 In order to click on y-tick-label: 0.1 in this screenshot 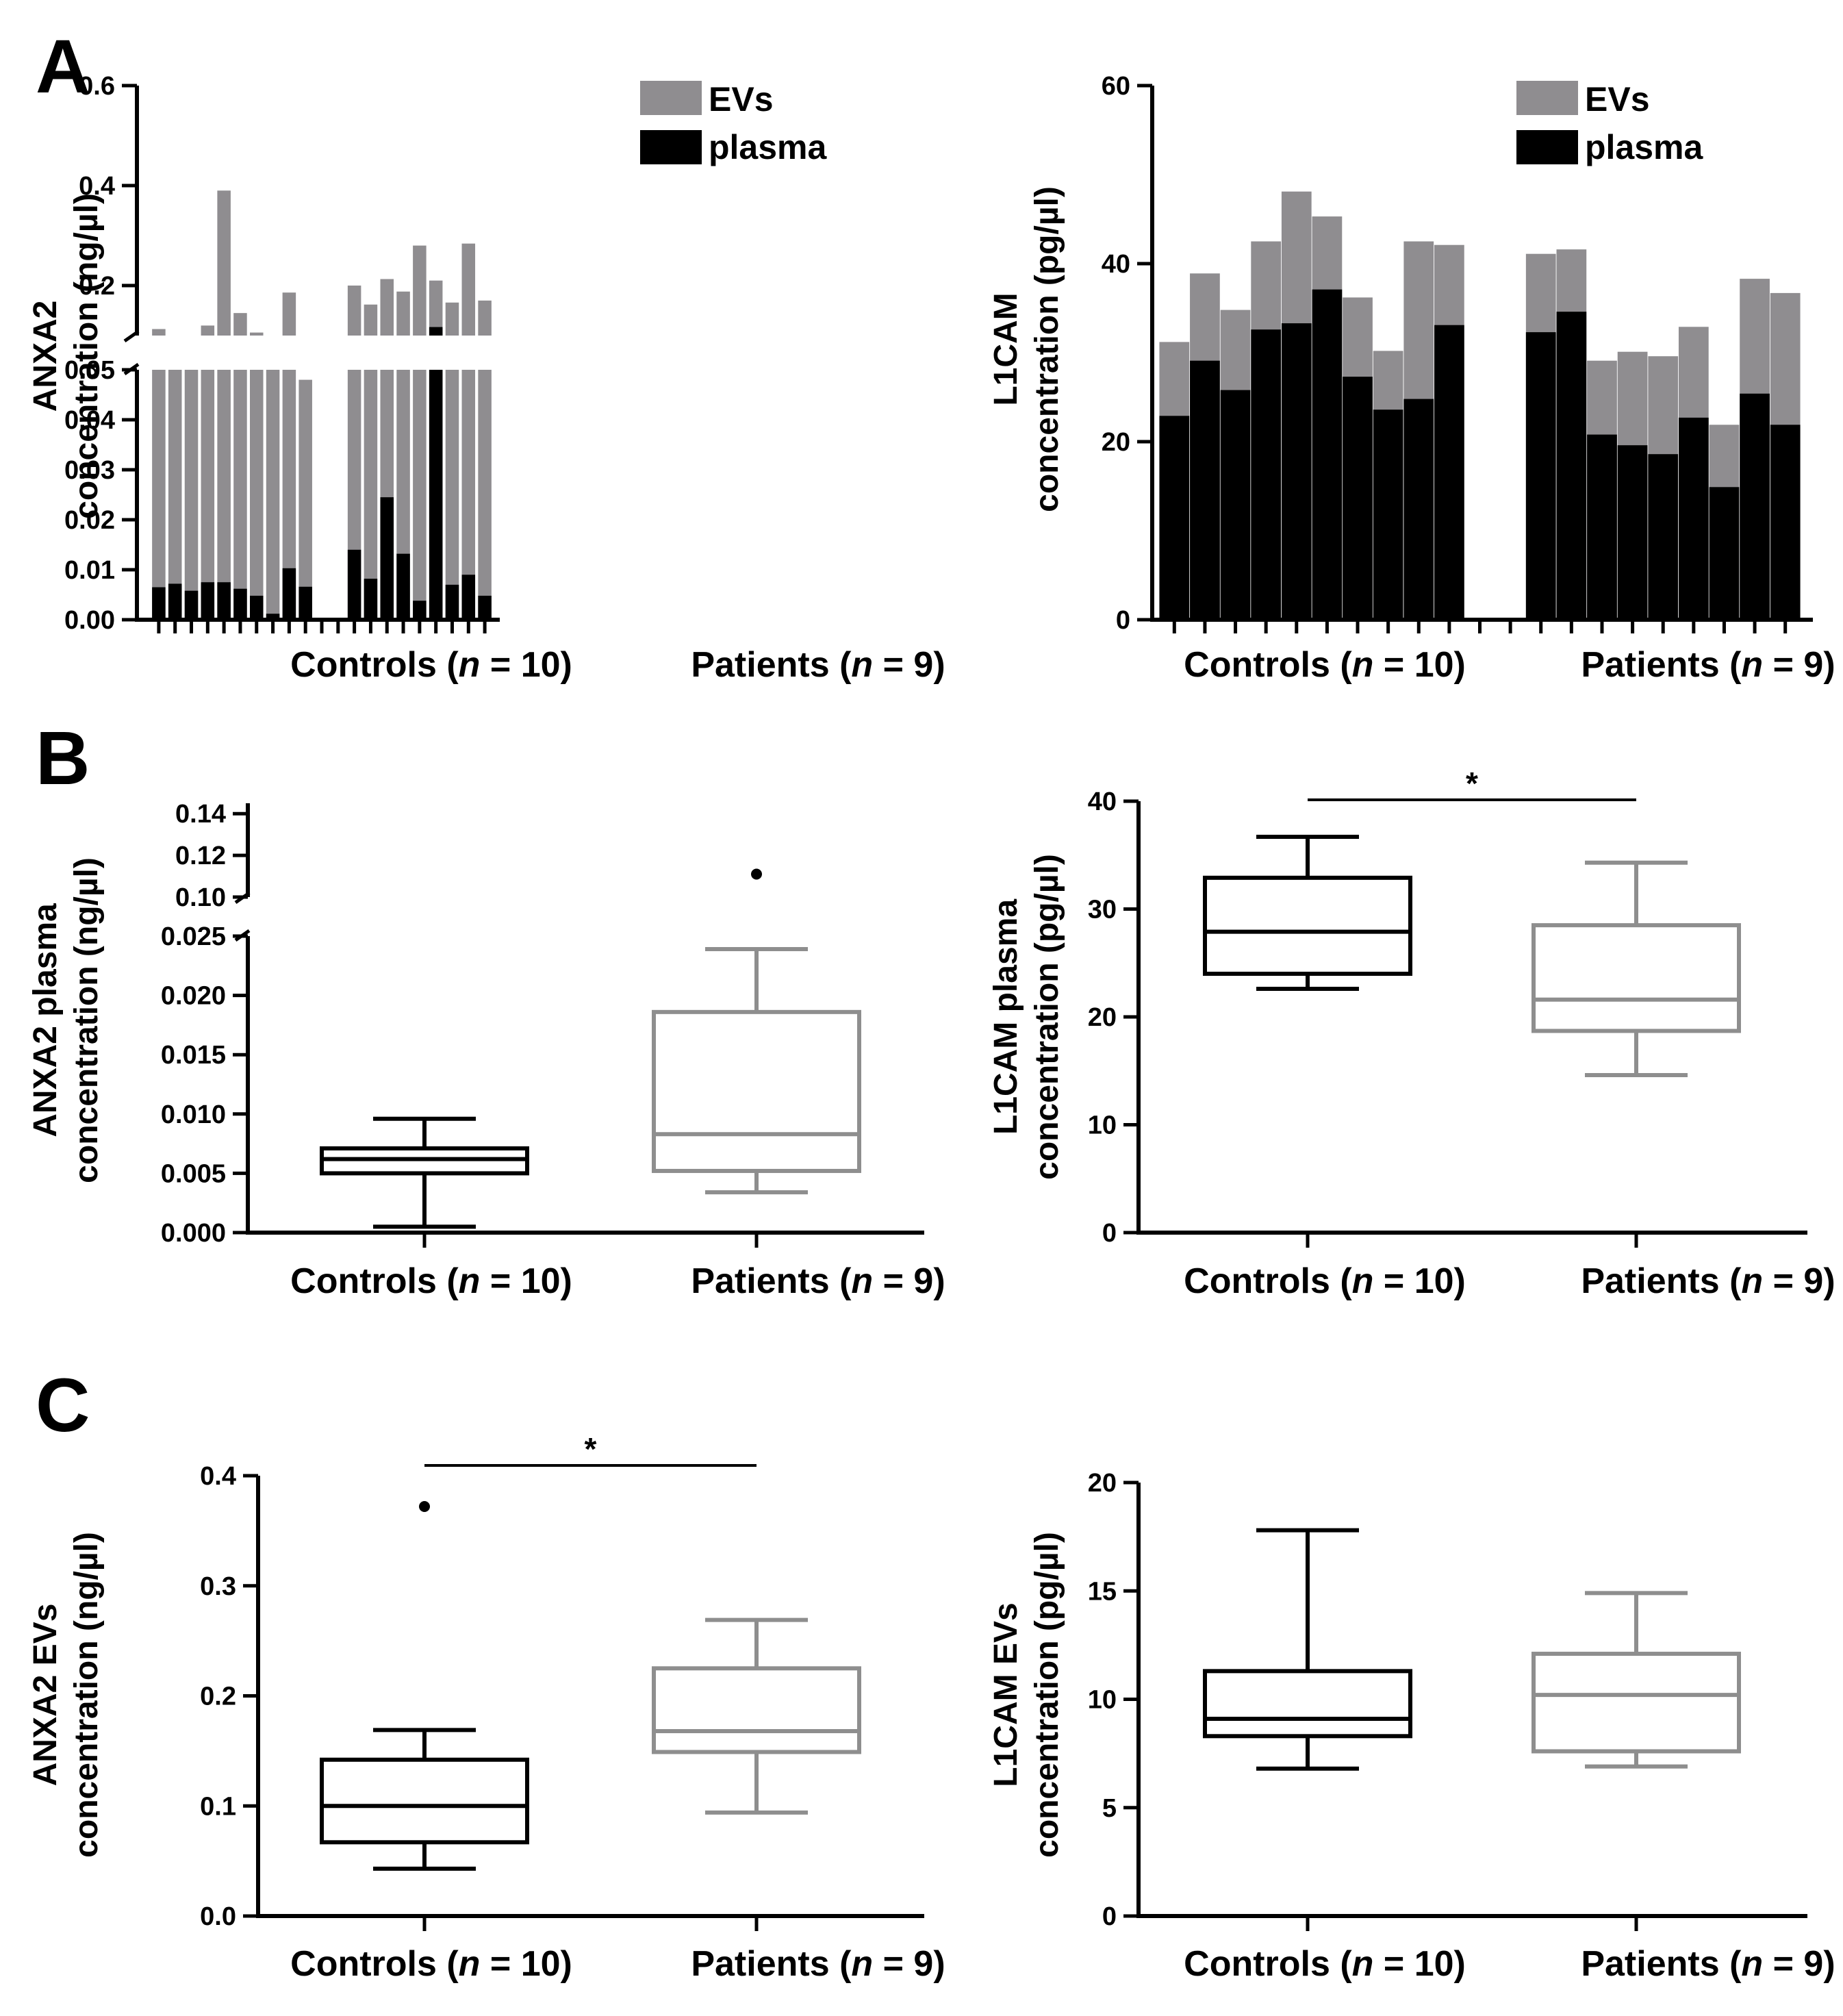, I will do `click(218, 1806)`.